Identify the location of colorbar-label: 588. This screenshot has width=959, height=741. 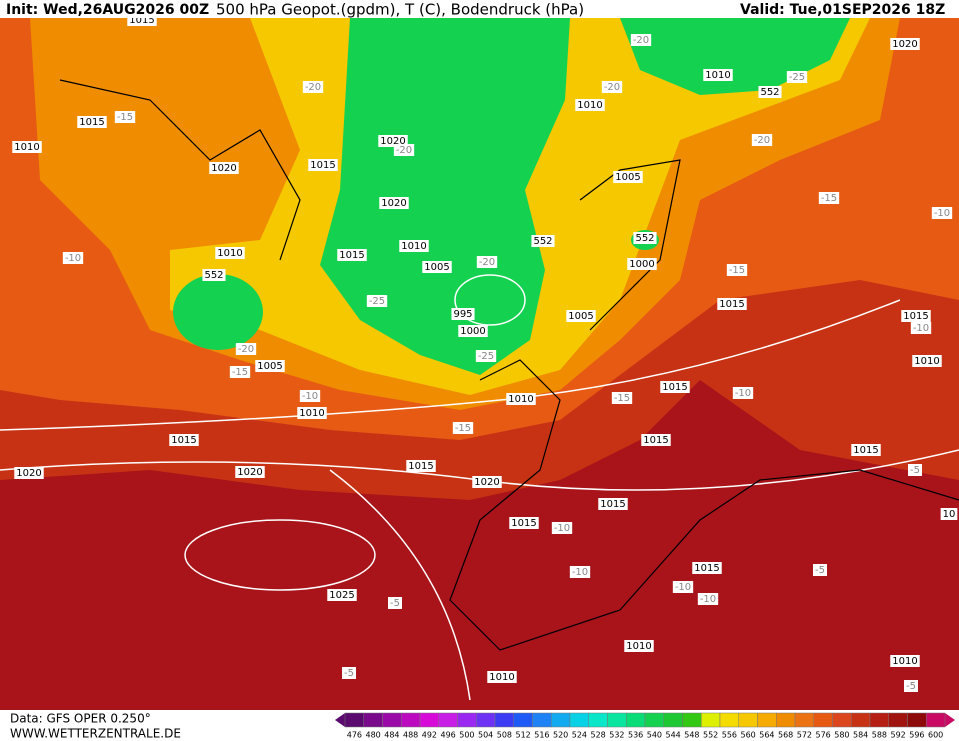
(879, 735).